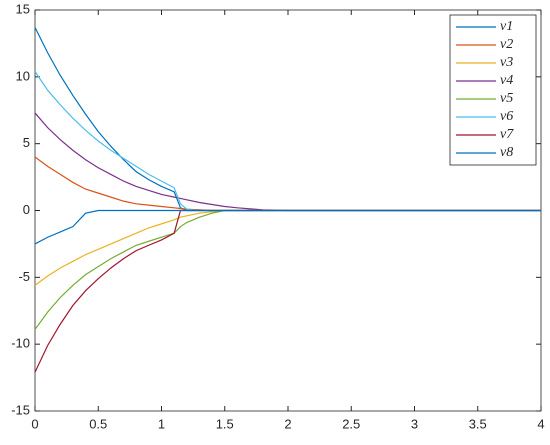 This screenshot has width=550, height=445. I want to click on legend-label: v4, so click(506, 80).